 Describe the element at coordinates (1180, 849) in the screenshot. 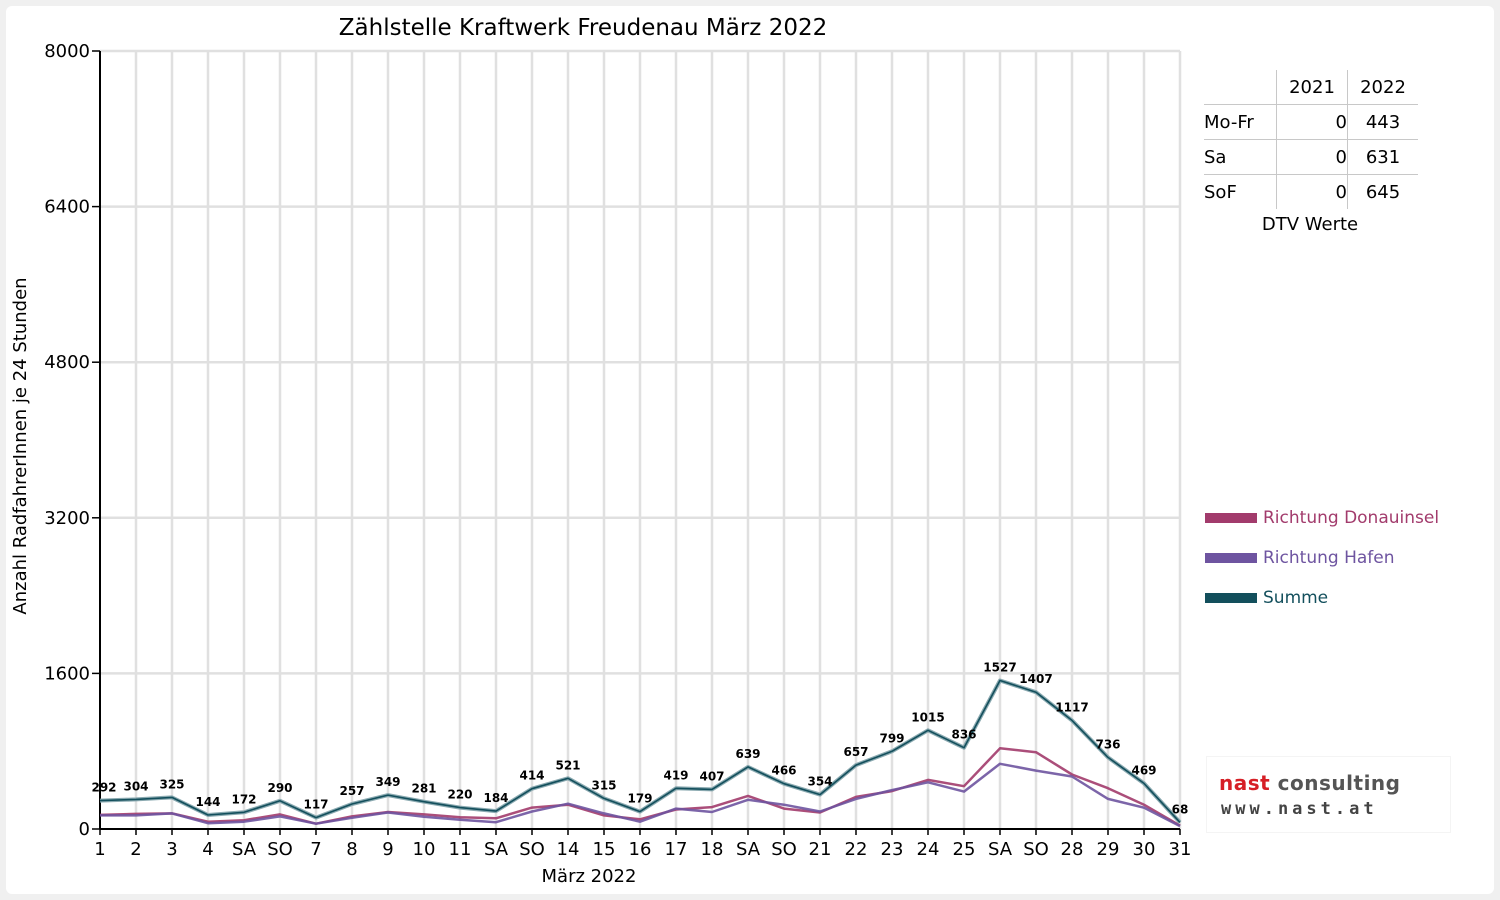

I see `x-tick-label: 31` at that location.